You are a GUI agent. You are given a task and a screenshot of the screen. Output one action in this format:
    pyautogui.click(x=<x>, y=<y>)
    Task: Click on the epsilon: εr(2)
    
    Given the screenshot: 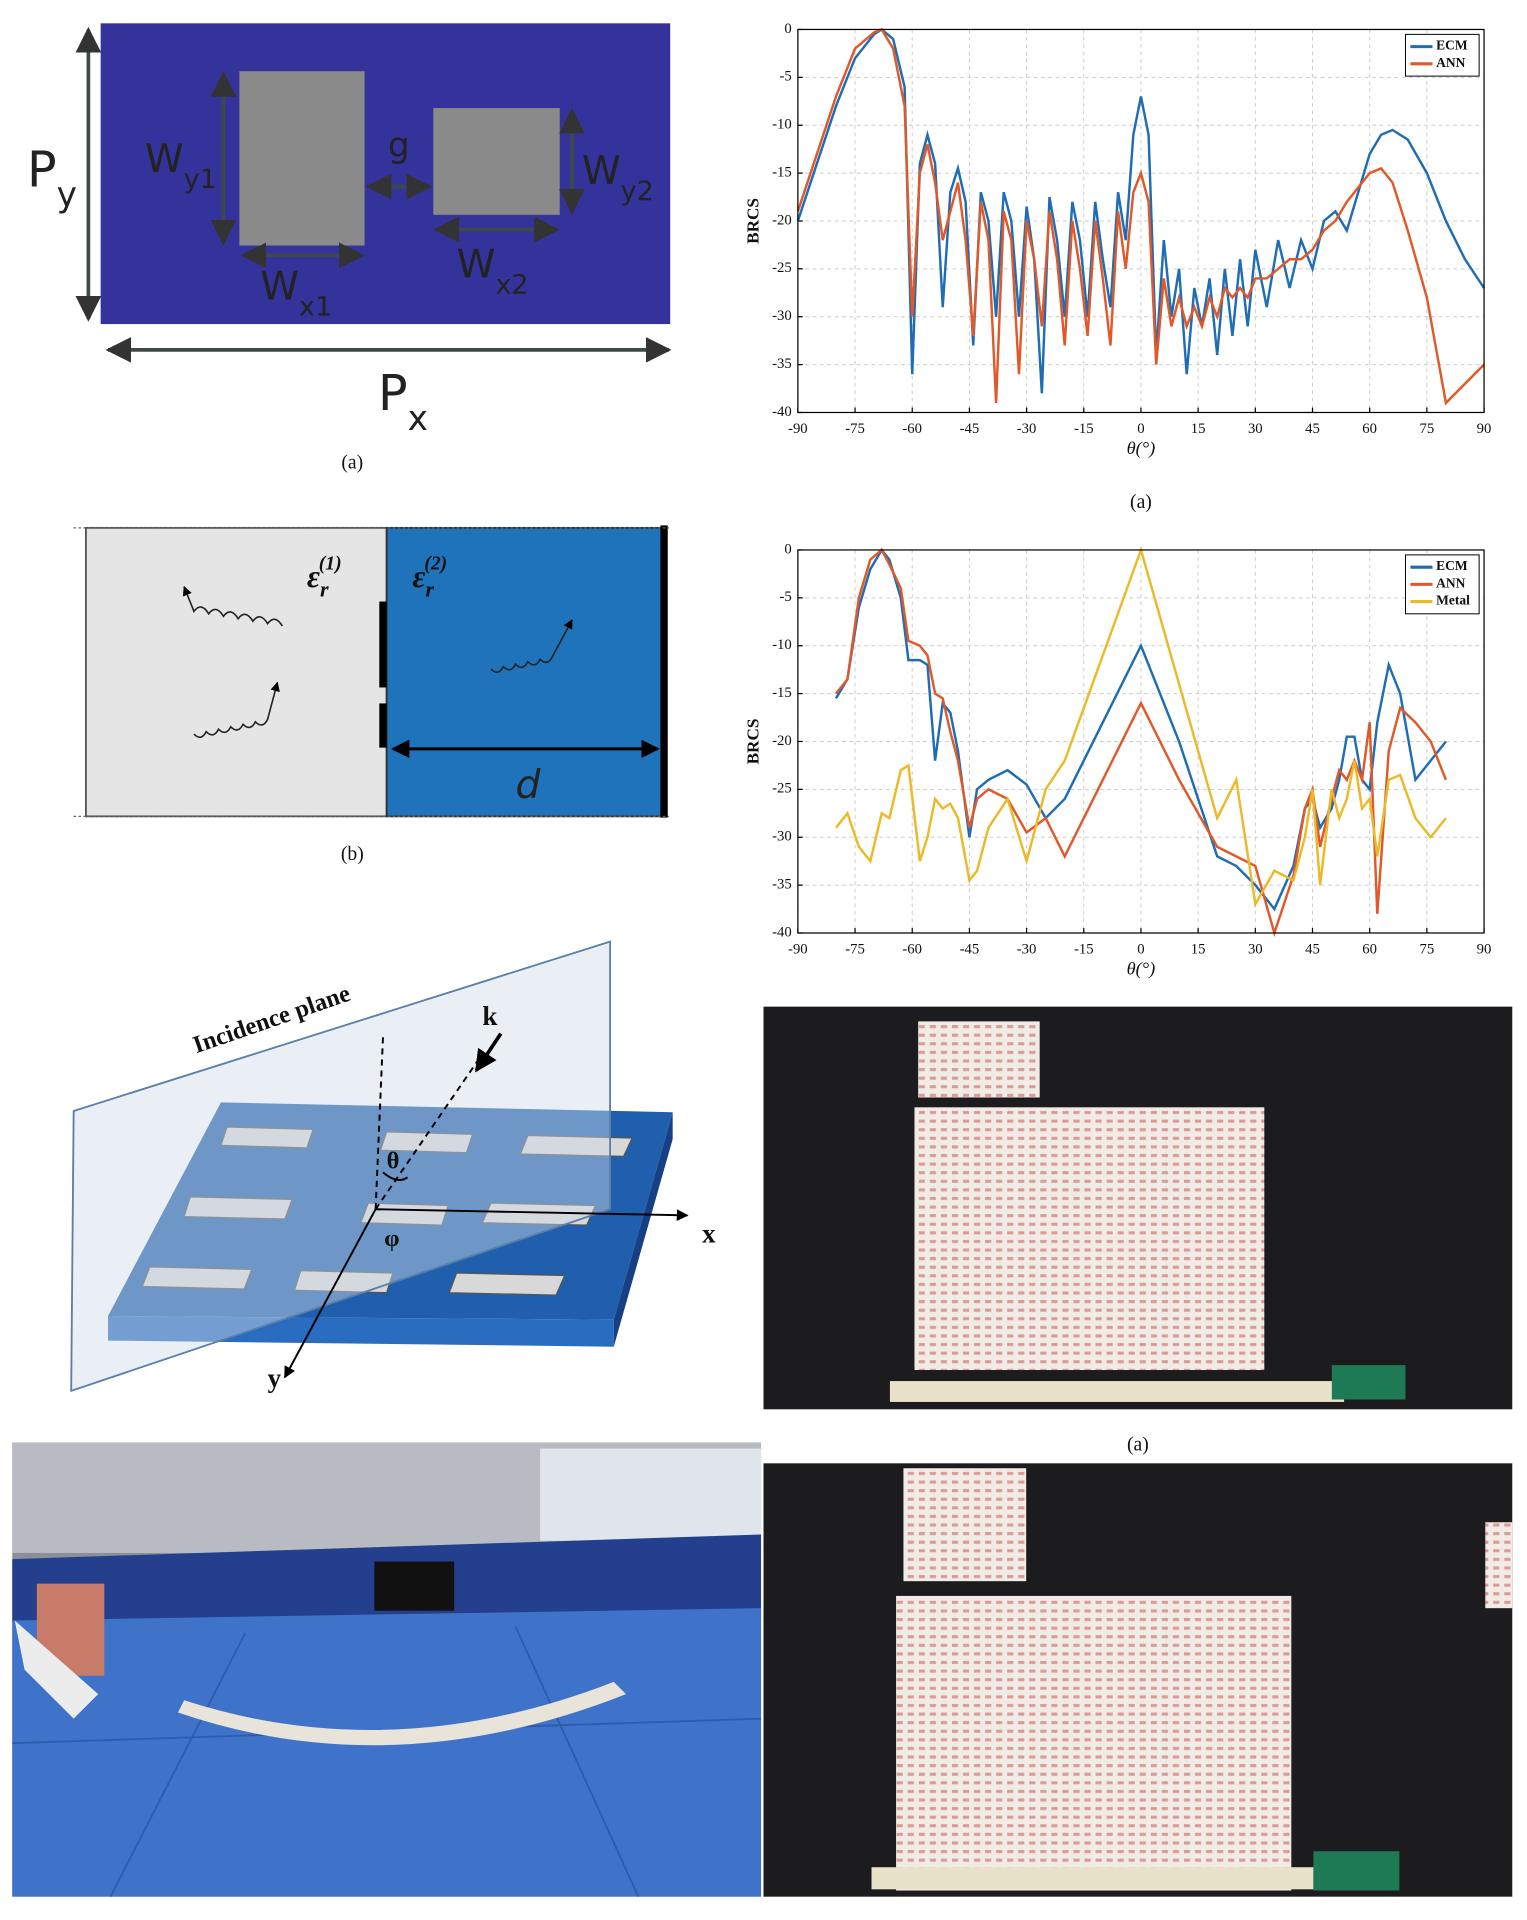 What is the action you would take?
    pyautogui.click(x=429, y=577)
    